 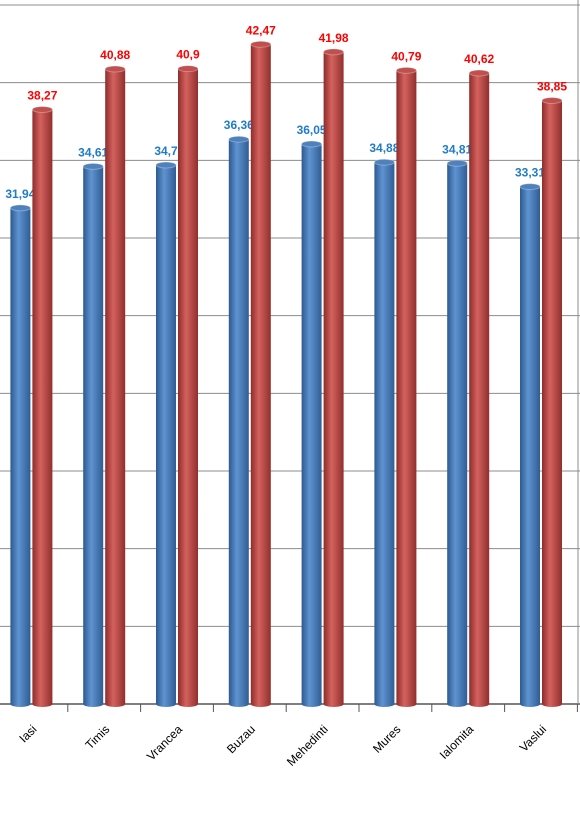 I want to click on value-label: 31,94, so click(x=20, y=194).